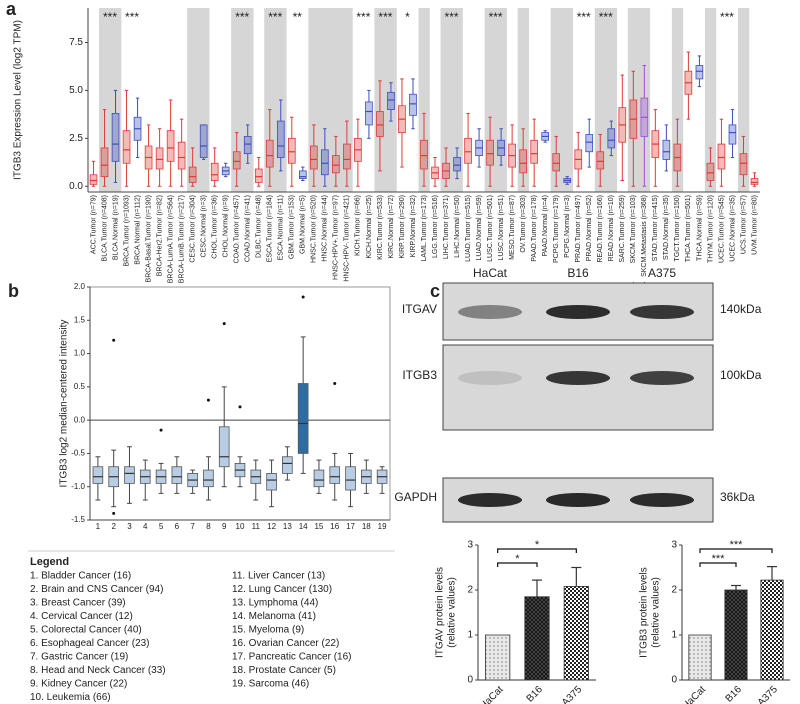 This screenshot has height=704, width=800. What do you see at coordinates (268, 630) in the screenshot?
I see `legend-item: 15. Myeloma (9)` at bounding box center [268, 630].